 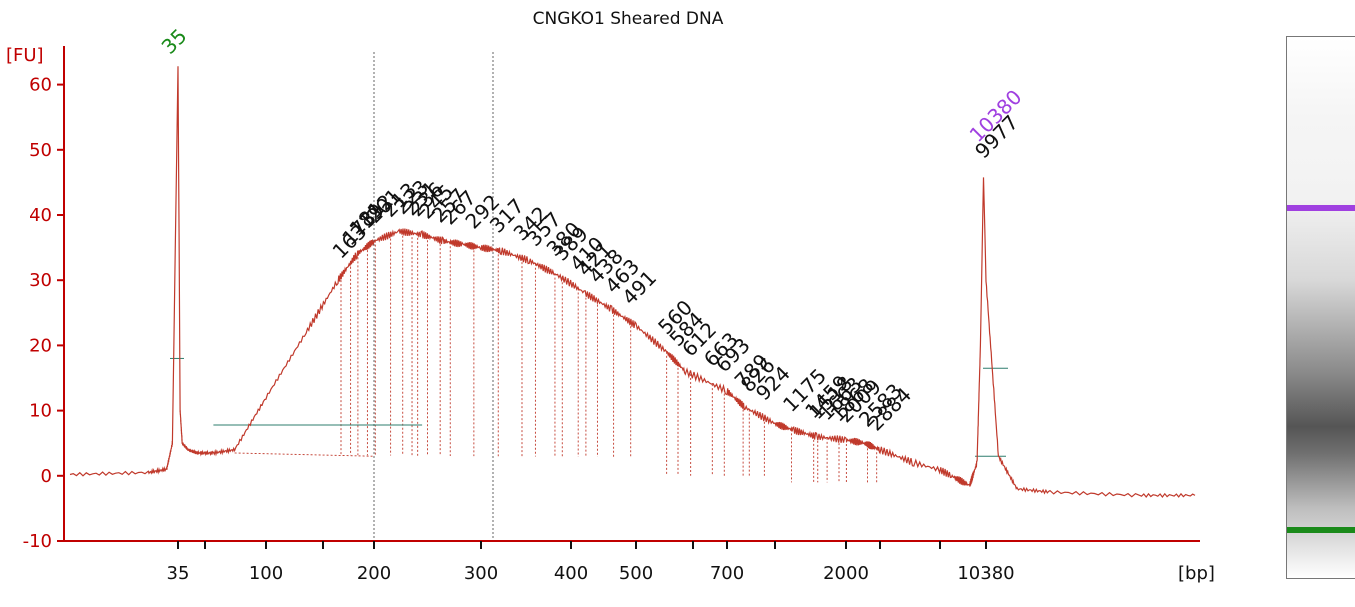 What do you see at coordinates (40, 215) in the screenshot?
I see `y-tick-label: 40` at bounding box center [40, 215].